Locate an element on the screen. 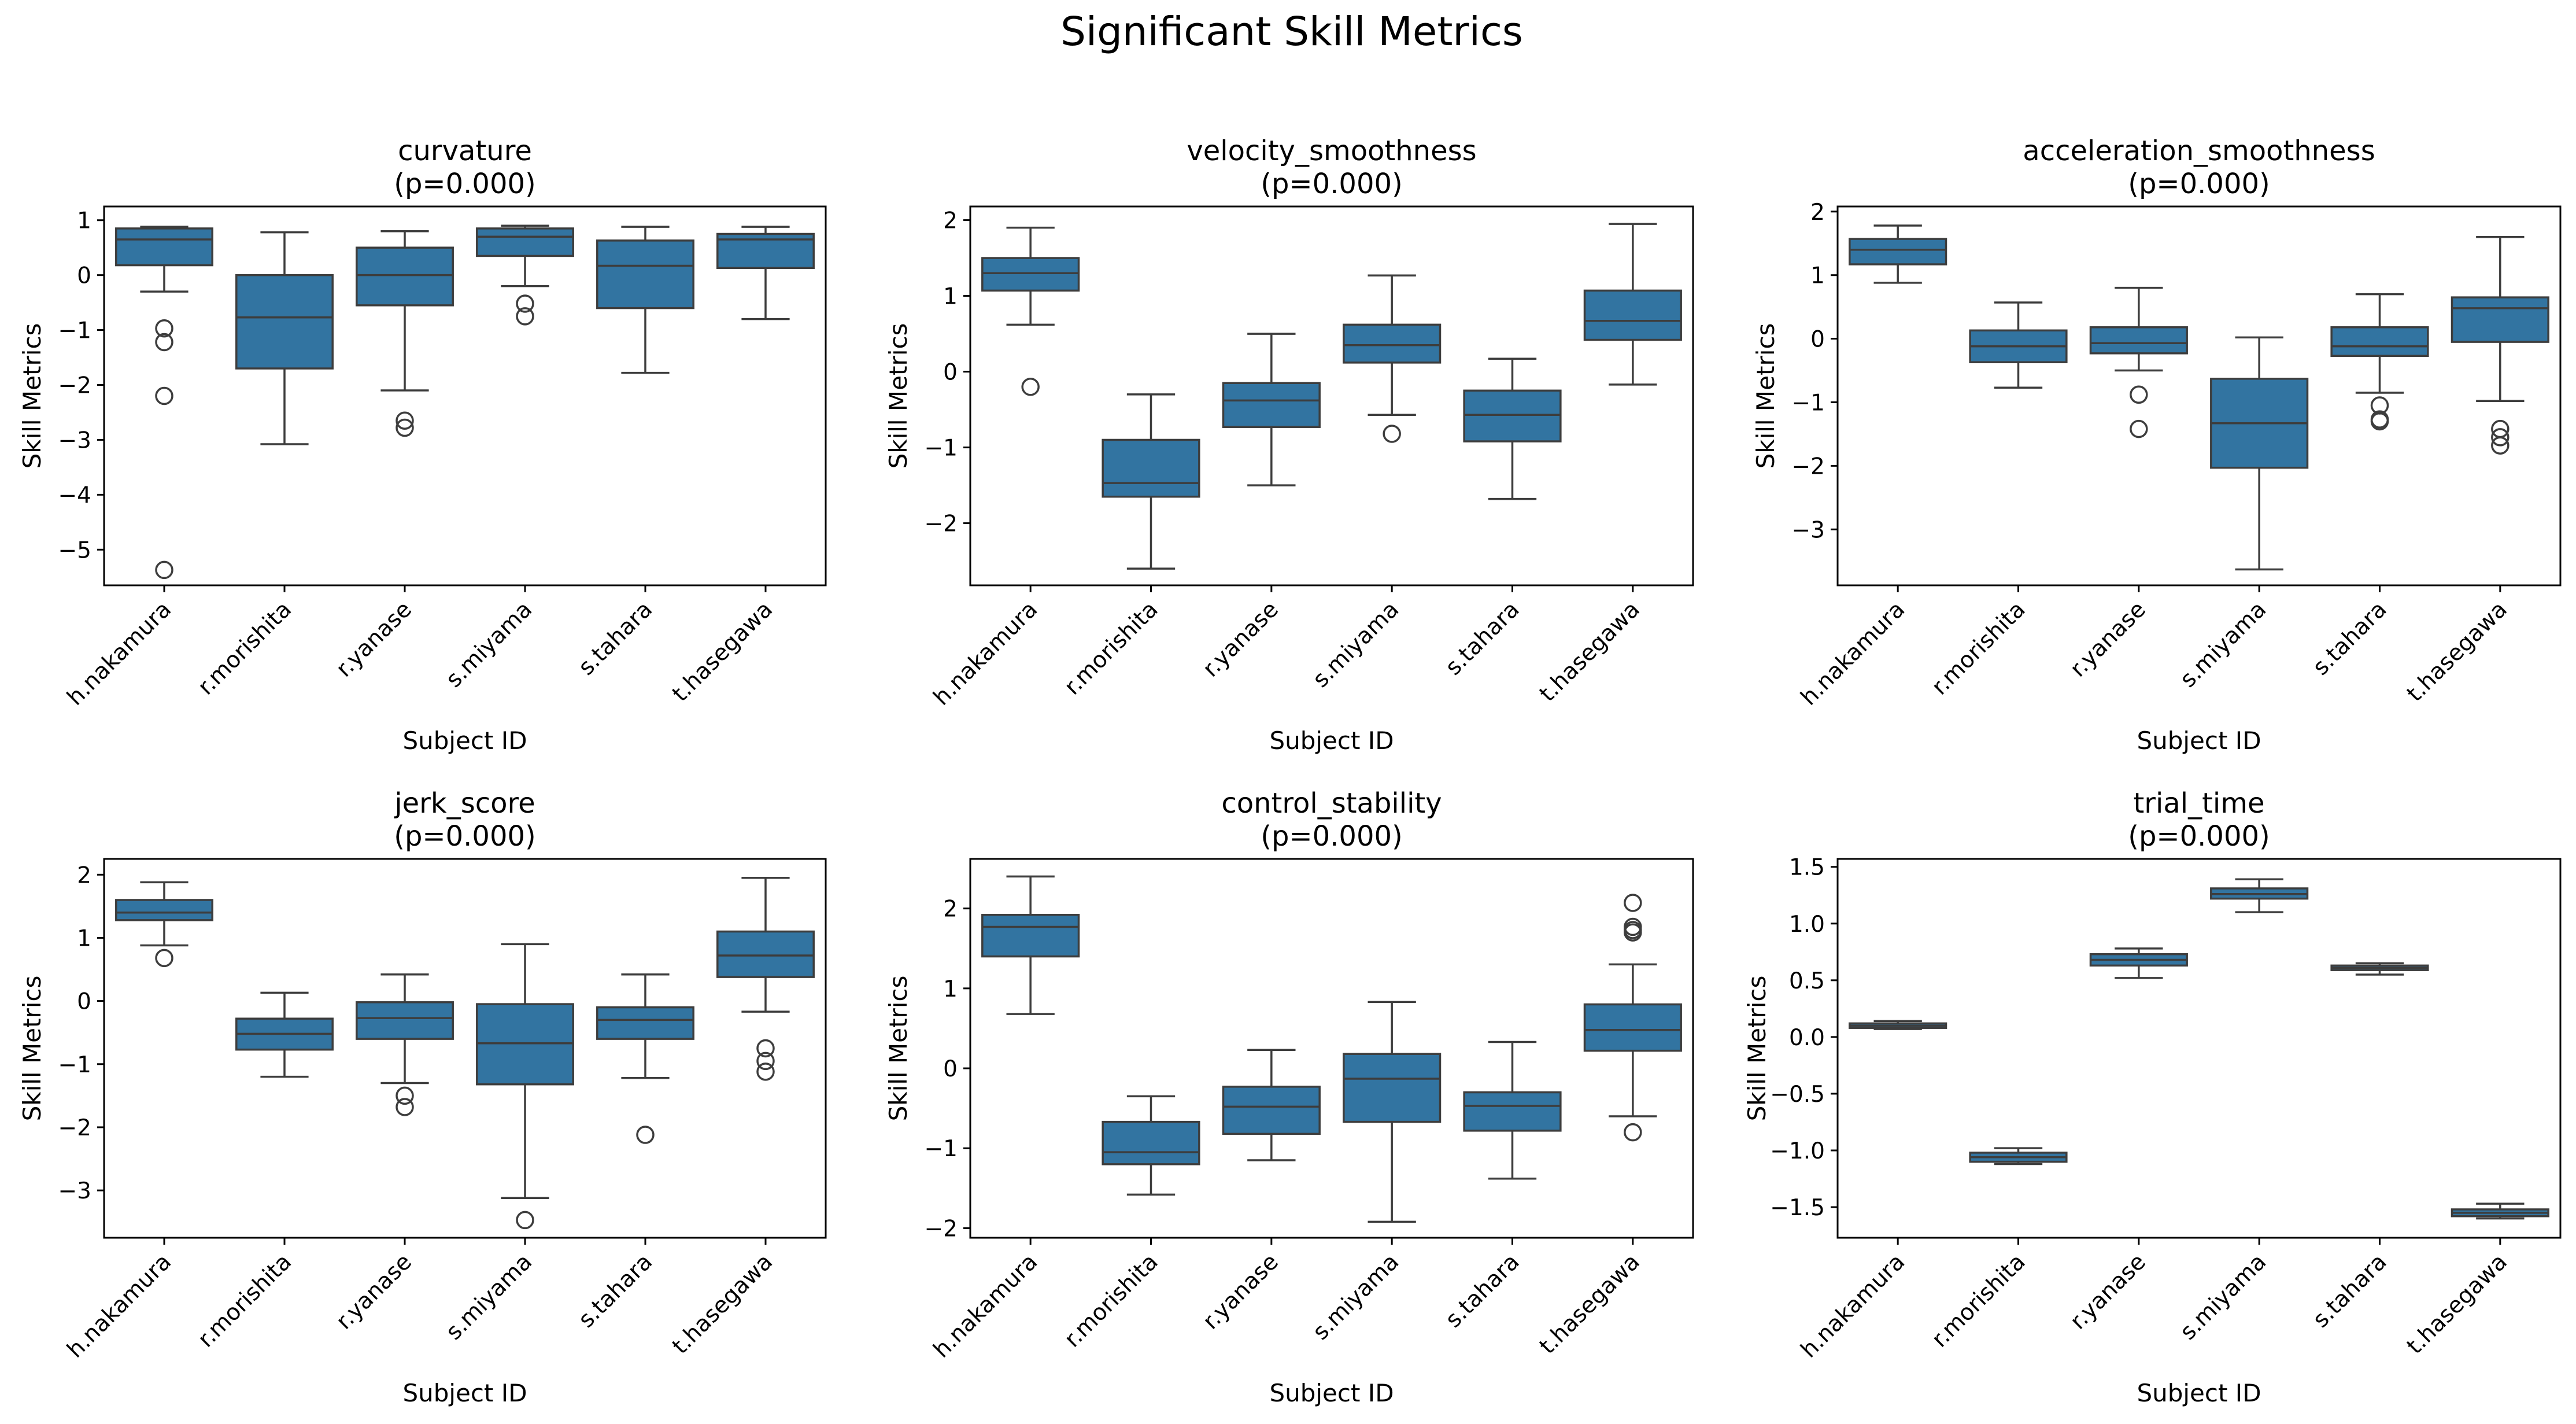 The width and height of the screenshot is (2576, 1424). y-tick-label: 1.5 is located at coordinates (1807, 868).